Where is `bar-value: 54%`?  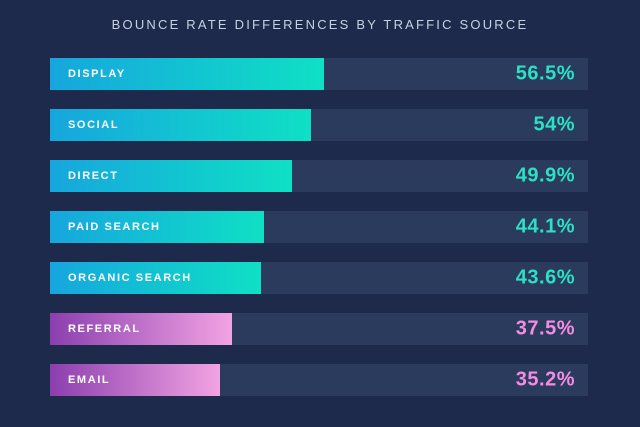
bar-value: 54% is located at coordinates (554, 124).